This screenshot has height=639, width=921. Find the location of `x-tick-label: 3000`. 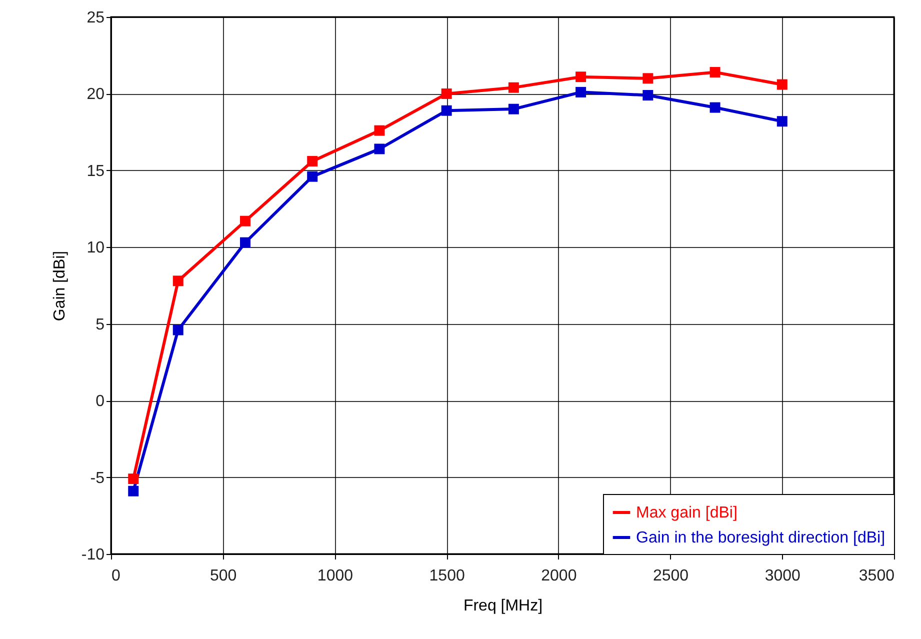

x-tick-label: 3000 is located at coordinates (782, 576).